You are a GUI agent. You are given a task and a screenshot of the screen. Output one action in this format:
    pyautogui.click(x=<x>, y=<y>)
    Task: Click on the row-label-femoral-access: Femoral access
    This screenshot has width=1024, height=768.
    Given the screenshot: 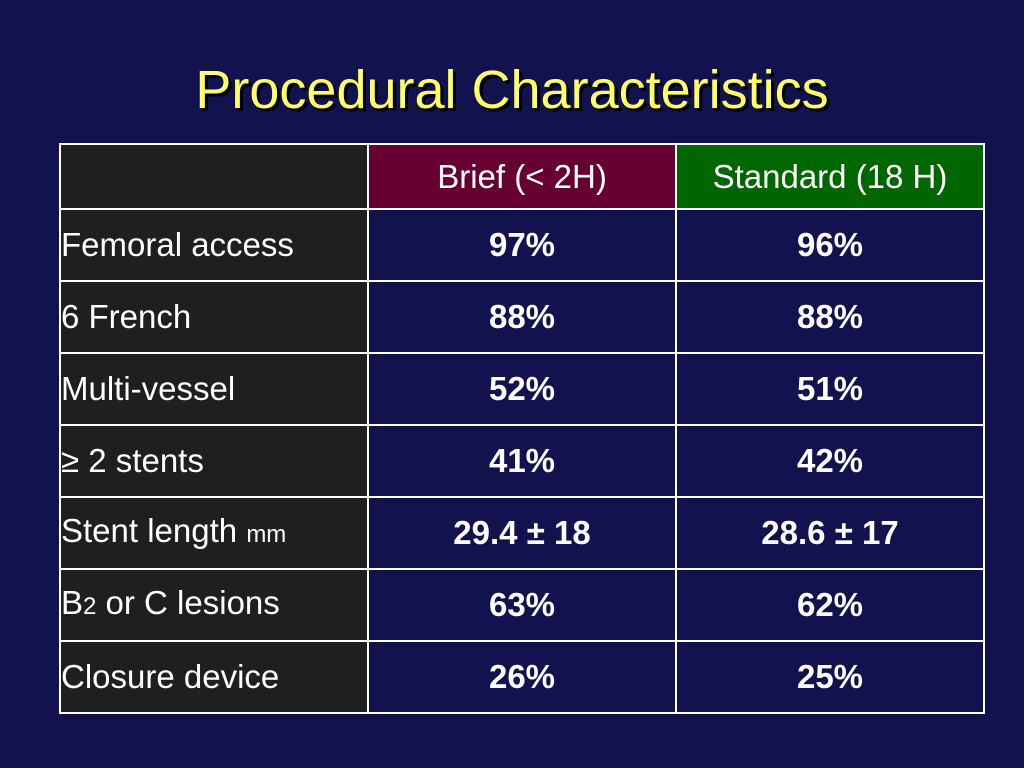 What is the action you would take?
    pyautogui.click(x=214, y=245)
    